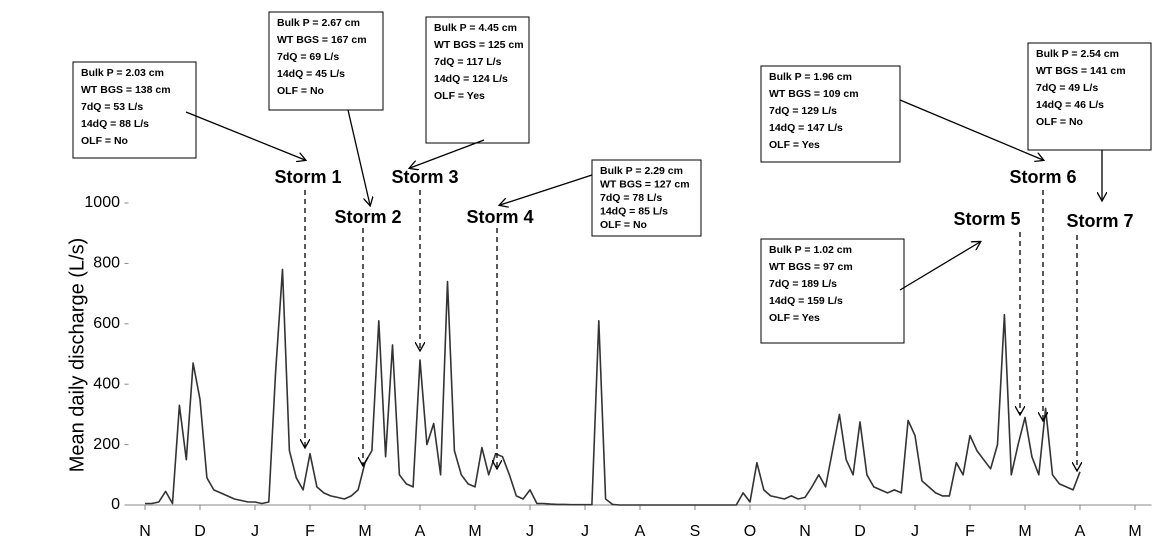 This screenshot has height=549, width=1156. I want to click on storm-label: Storm 4, so click(499, 217).